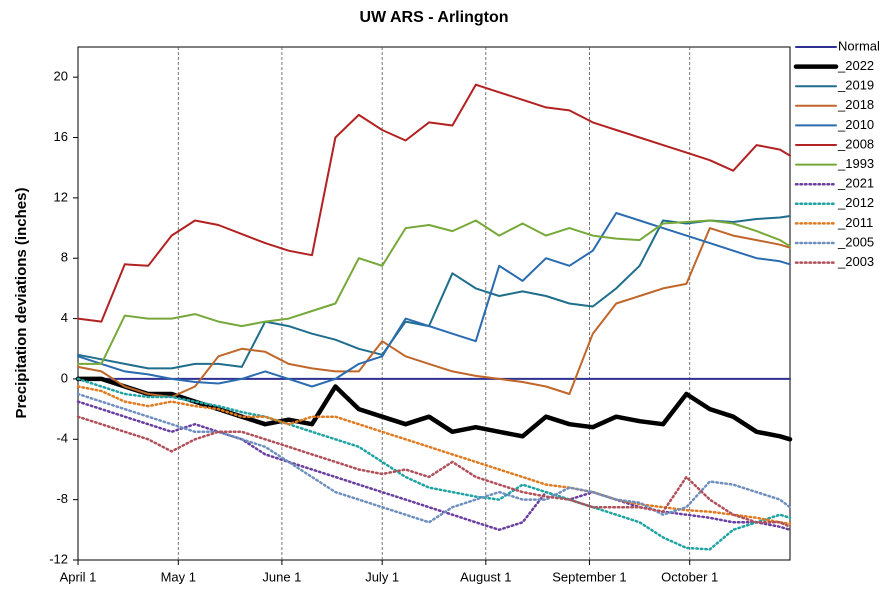 This screenshot has width=896, height=596. Describe the element at coordinates (64, 257) in the screenshot. I see `y-tick-label: 8` at that location.